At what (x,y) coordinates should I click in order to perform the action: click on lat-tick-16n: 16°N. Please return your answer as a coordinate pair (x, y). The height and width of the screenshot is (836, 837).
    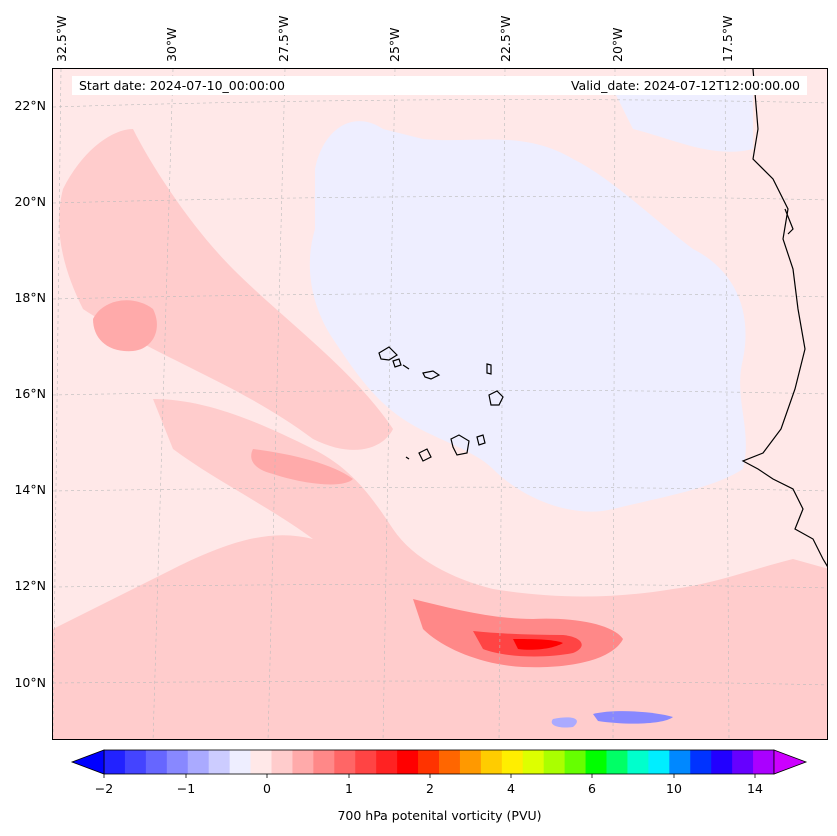
    Looking at the image, I should click on (30, 393).